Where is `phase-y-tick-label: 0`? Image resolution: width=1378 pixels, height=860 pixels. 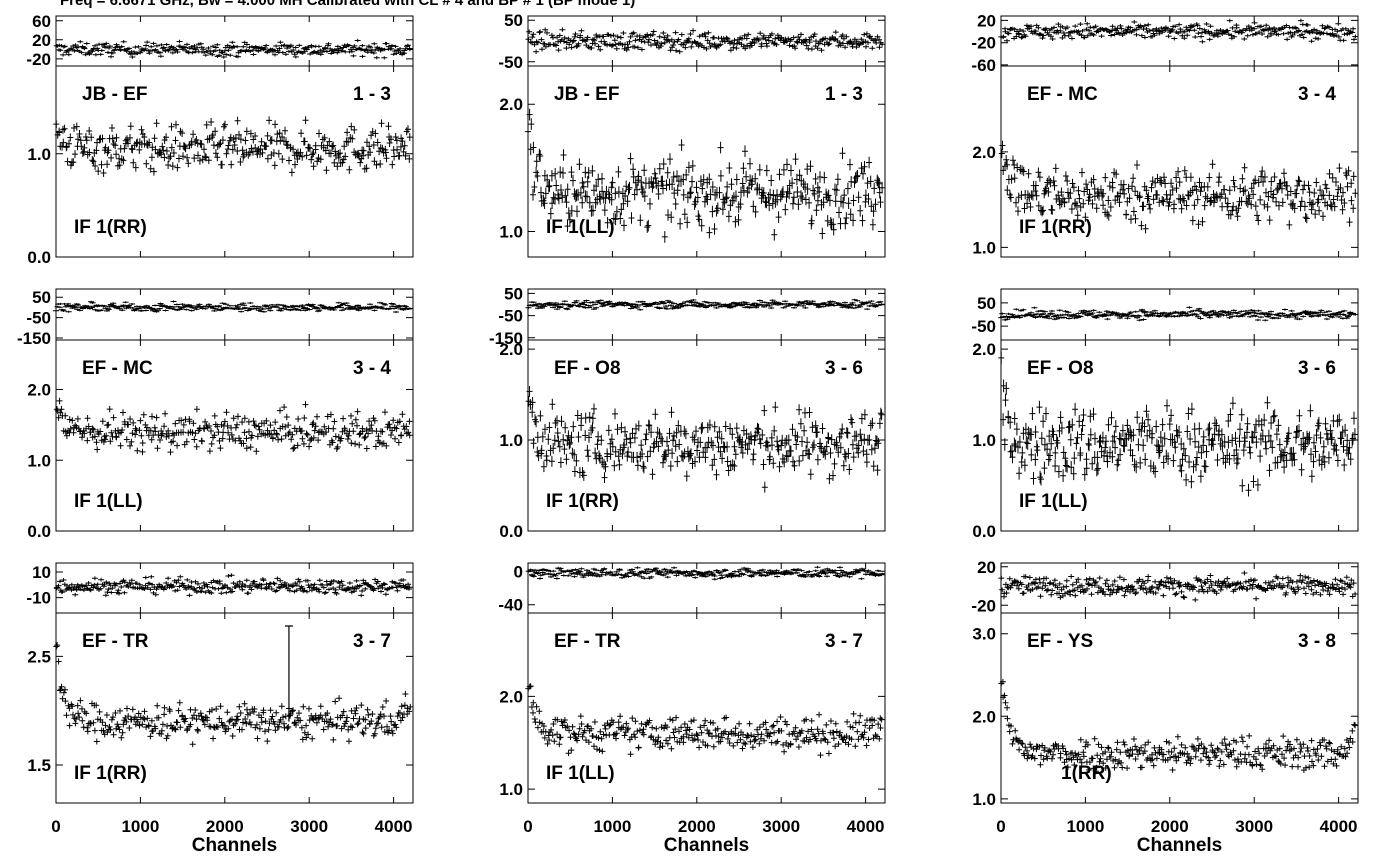
phase-y-tick-label: 0 is located at coordinates (518, 571).